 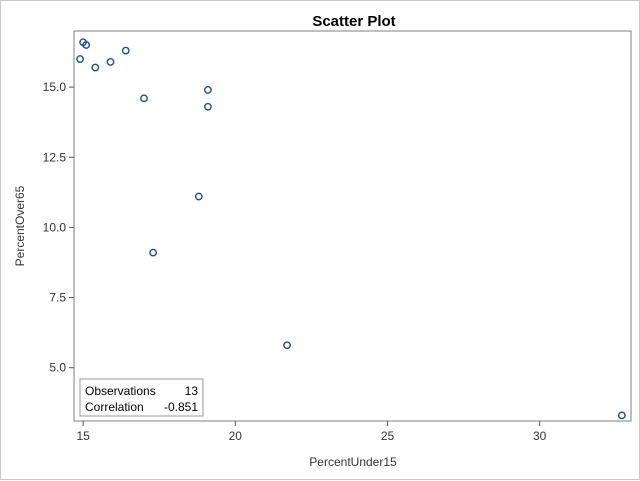 I want to click on statistics-inset-border, so click(x=141, y=397).